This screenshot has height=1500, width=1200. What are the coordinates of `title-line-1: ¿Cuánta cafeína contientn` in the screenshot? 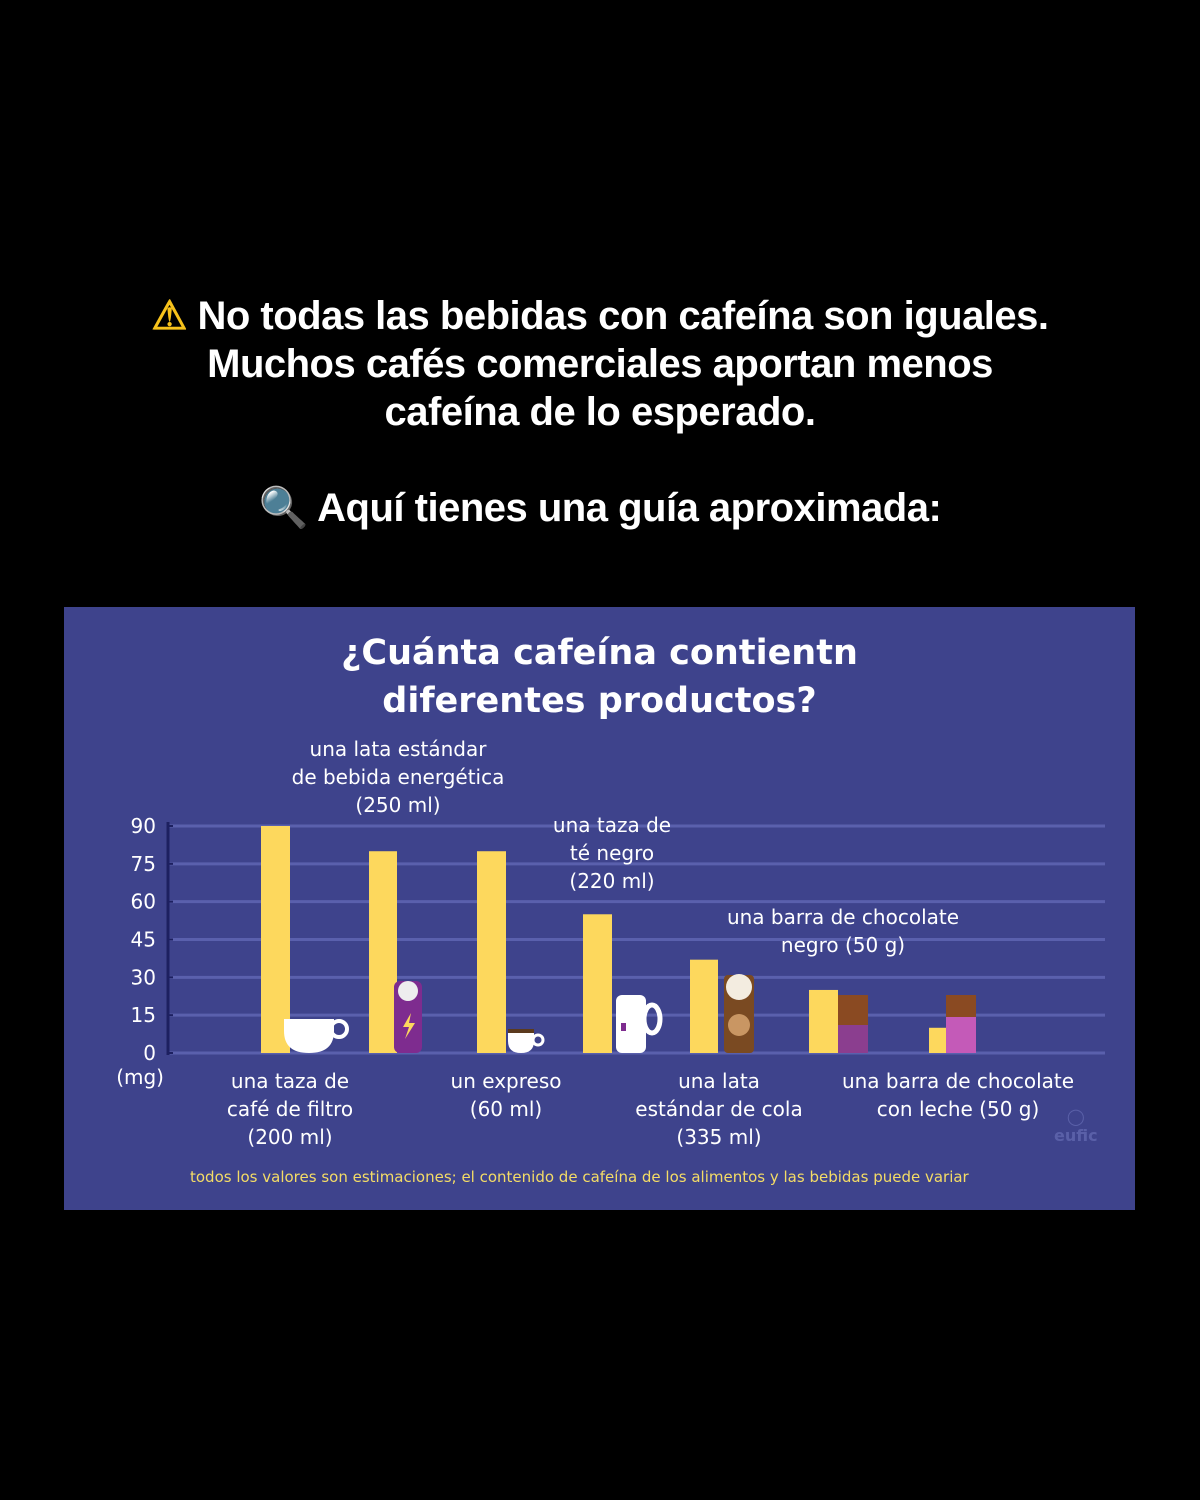 It's located at (599, 653).